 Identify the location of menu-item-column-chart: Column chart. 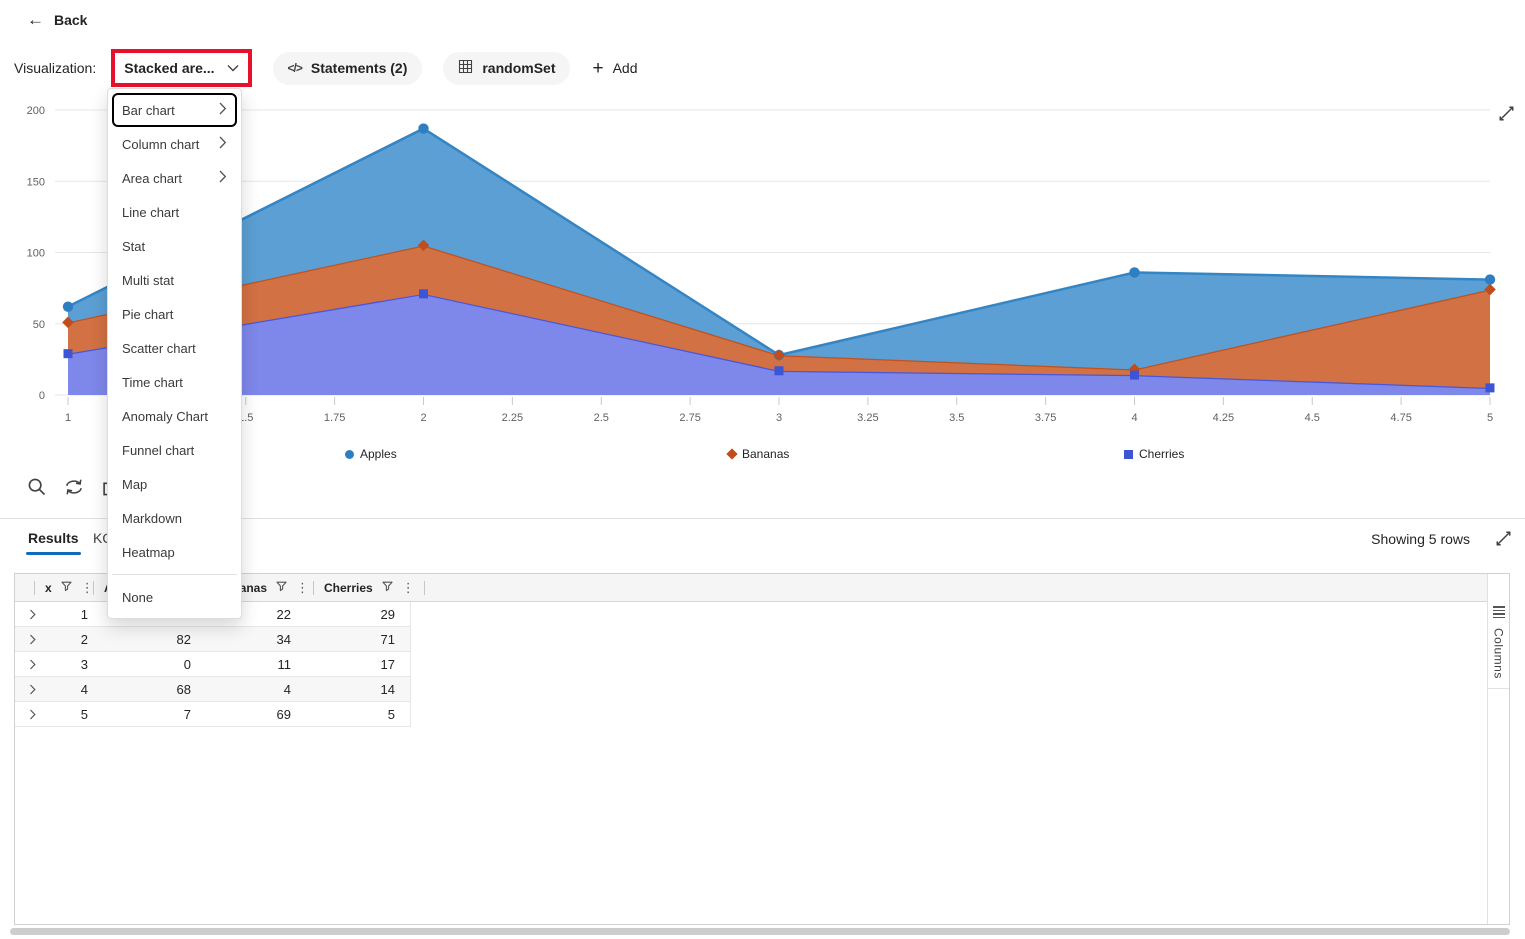
(174, 144).